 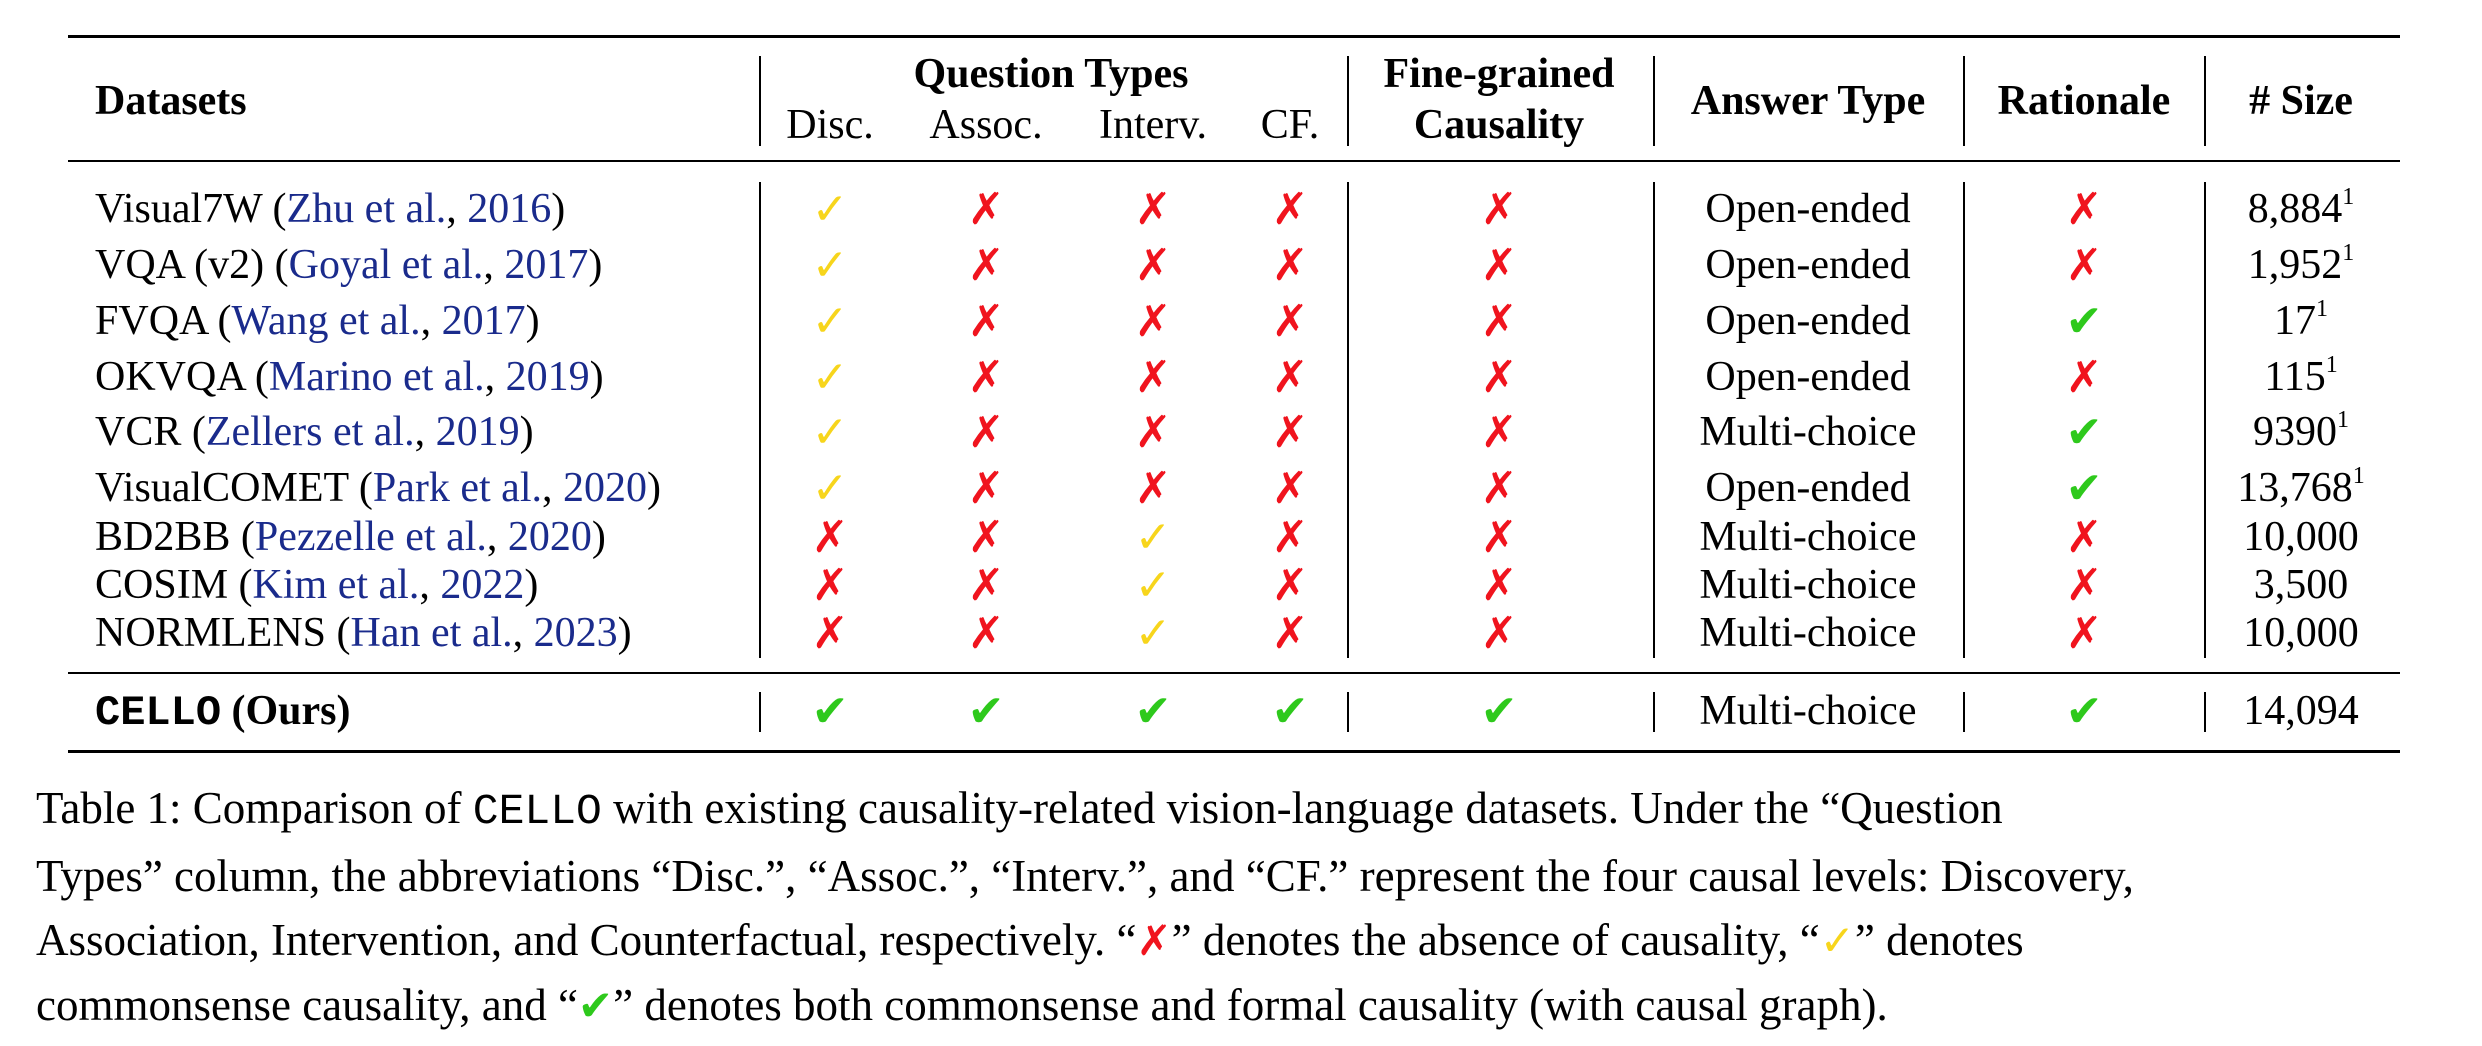 I want to click on size-cell: 10,000, so click(x=2301, y=537).